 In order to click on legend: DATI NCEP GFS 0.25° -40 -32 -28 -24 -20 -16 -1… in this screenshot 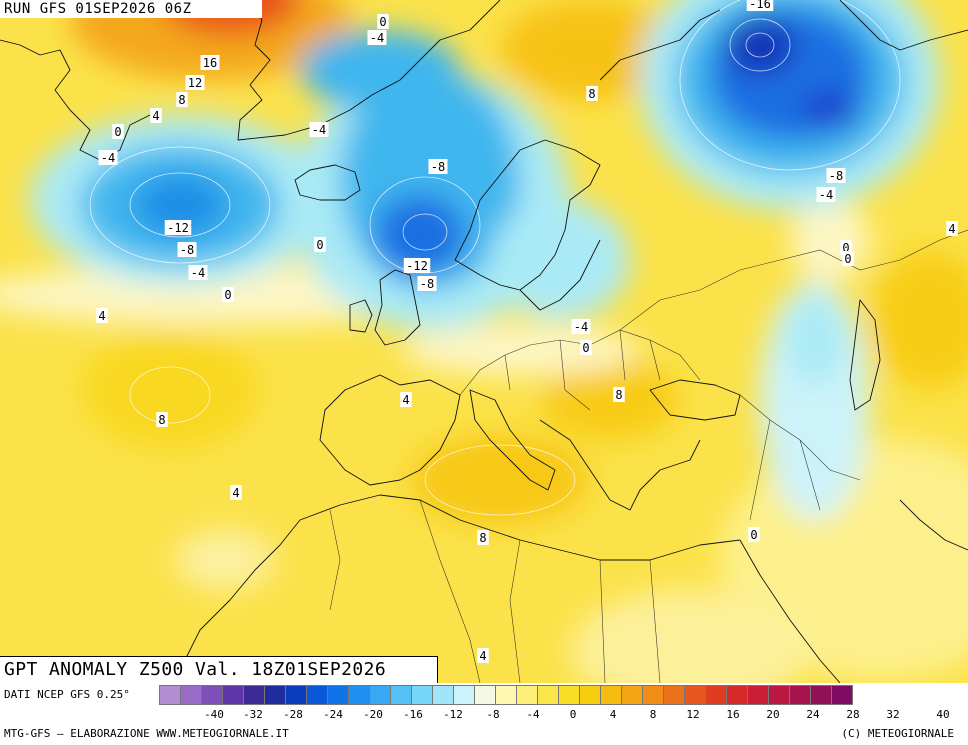, I will do `click(484, 714)`.